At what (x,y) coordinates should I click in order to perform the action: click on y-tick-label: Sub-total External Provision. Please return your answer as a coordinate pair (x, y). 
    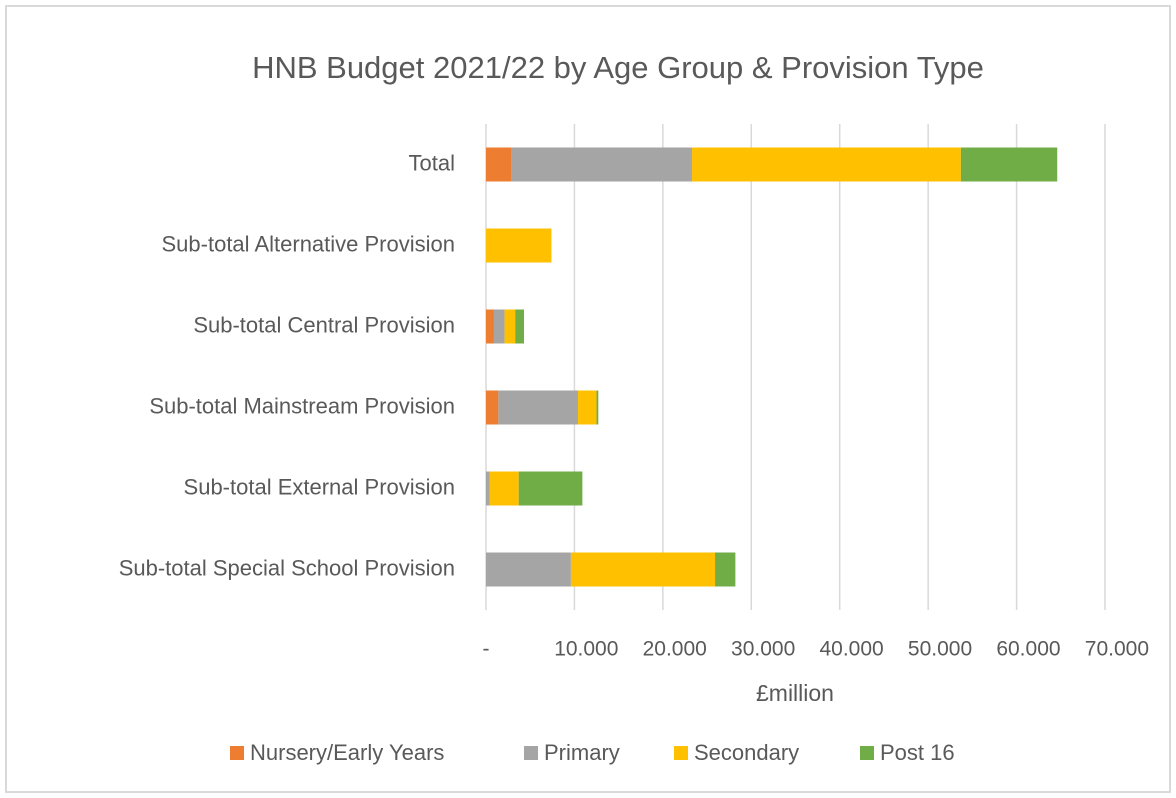
    Looking at the image, I should click on (319, 486).